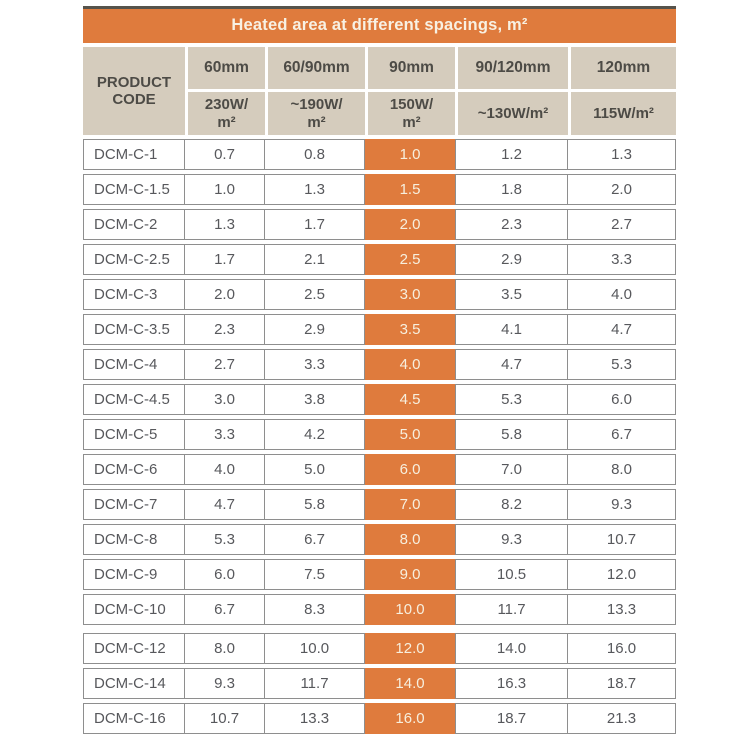 The width and height of the screenshot is (754, 754). Describe the element at coordinates (410, 539) in the screenshot. I see `value-cell-highlighted: 8.0` at that location.